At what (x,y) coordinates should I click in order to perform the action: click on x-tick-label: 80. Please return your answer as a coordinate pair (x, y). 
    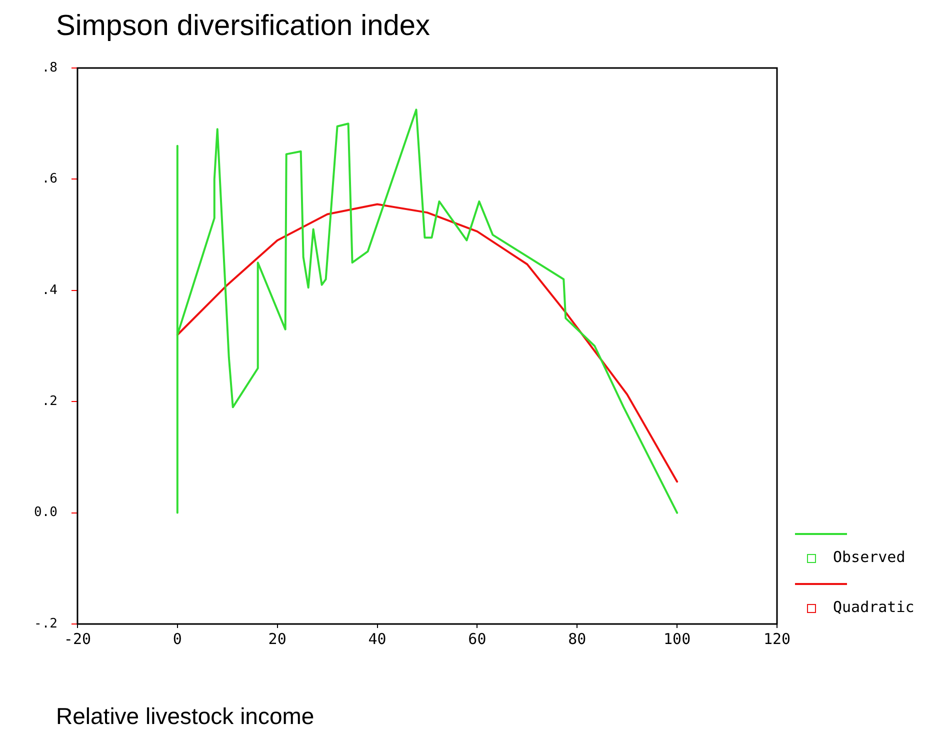
    Looking at the image, I should click on (577, 639).